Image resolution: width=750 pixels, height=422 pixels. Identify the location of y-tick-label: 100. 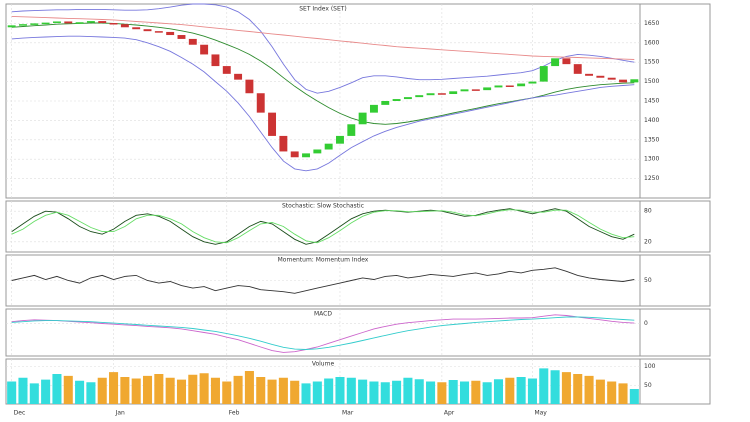
(650, 366).